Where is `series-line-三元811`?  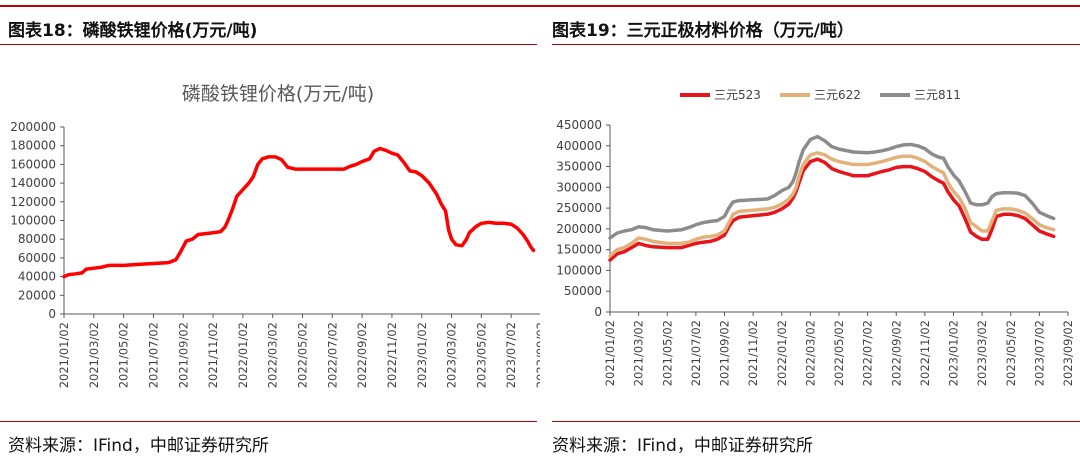
series-line-三元811 is located at coordinates (832, 187).